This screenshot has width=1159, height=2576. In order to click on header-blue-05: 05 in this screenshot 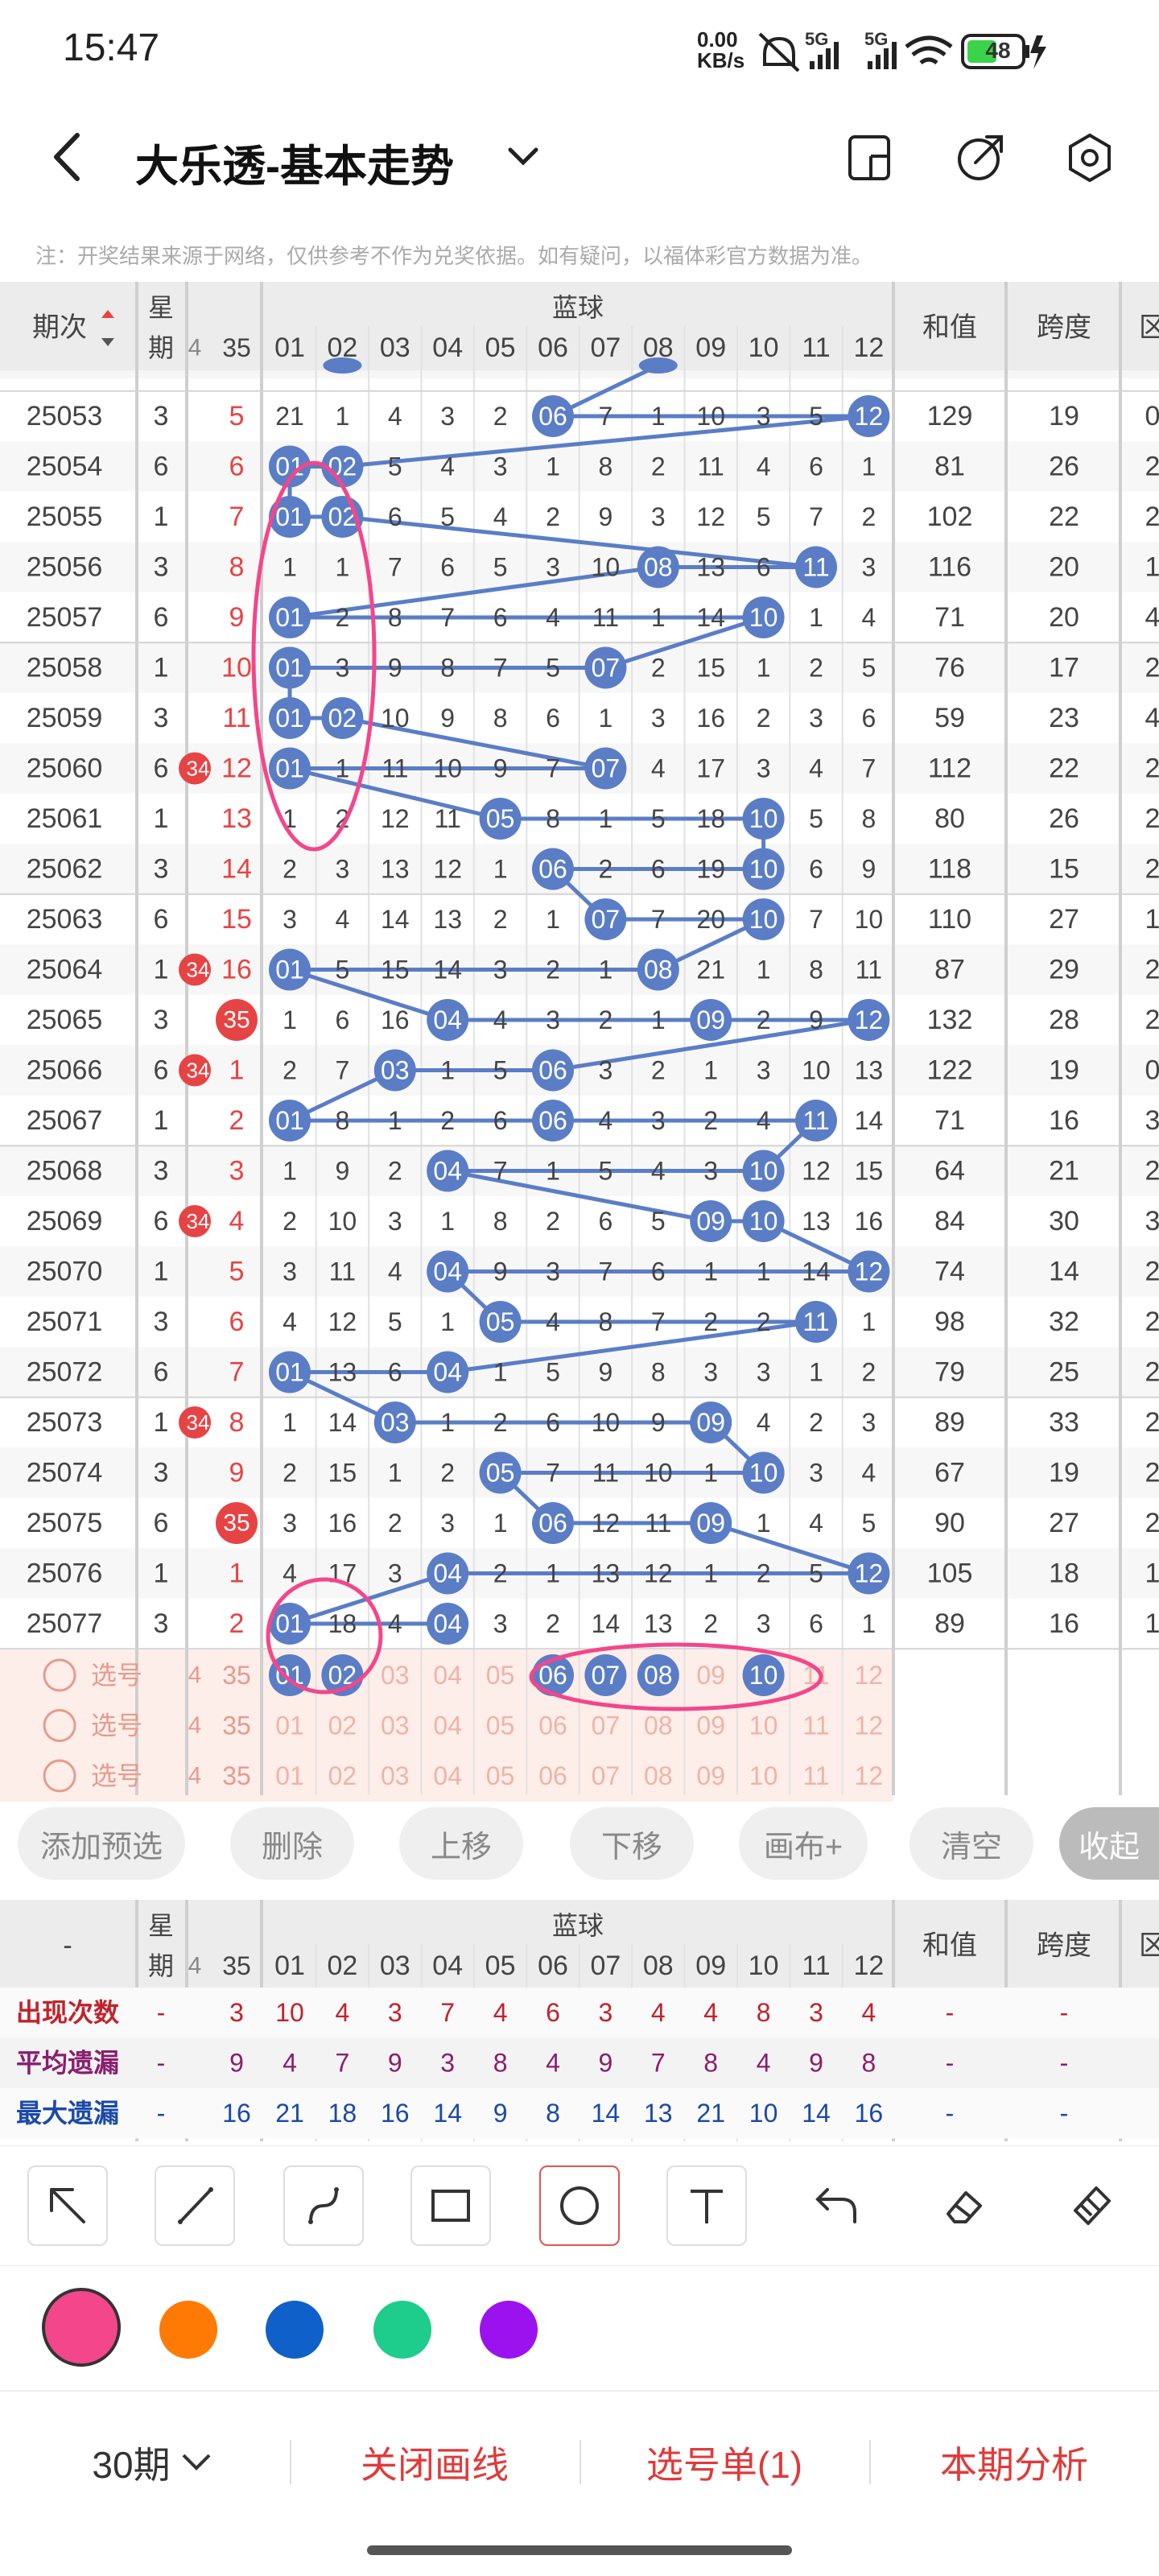, I will do `click(501, 347)`.